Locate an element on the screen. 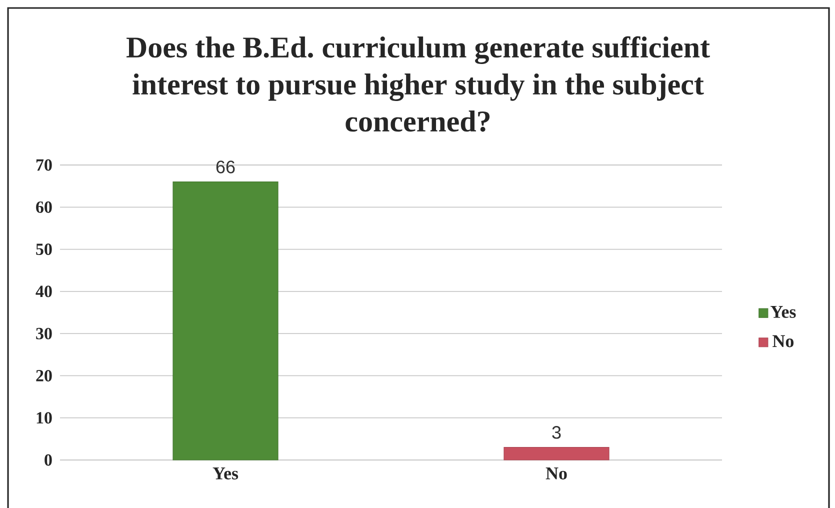 The width and height of the screenshot is (835, 508). chart-title: Does the B.Ed. curriculum generate sufficient interest to pursue higher study in the subject concerned? is located at coordinates (418, 84).